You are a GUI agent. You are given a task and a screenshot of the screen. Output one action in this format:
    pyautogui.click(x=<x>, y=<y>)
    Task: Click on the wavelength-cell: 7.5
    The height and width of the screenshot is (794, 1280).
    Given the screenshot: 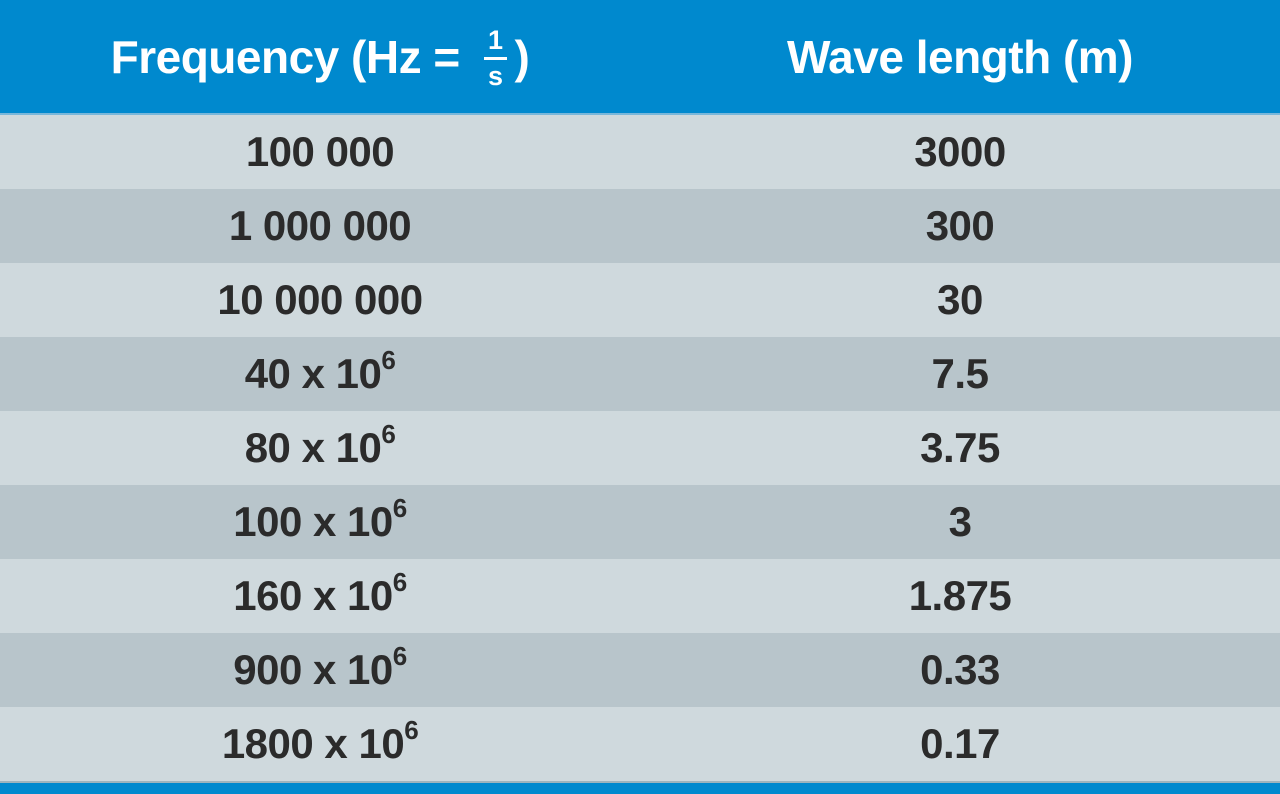 What is the action you would take?
    pyautogui.click(x=960, y=373)
    